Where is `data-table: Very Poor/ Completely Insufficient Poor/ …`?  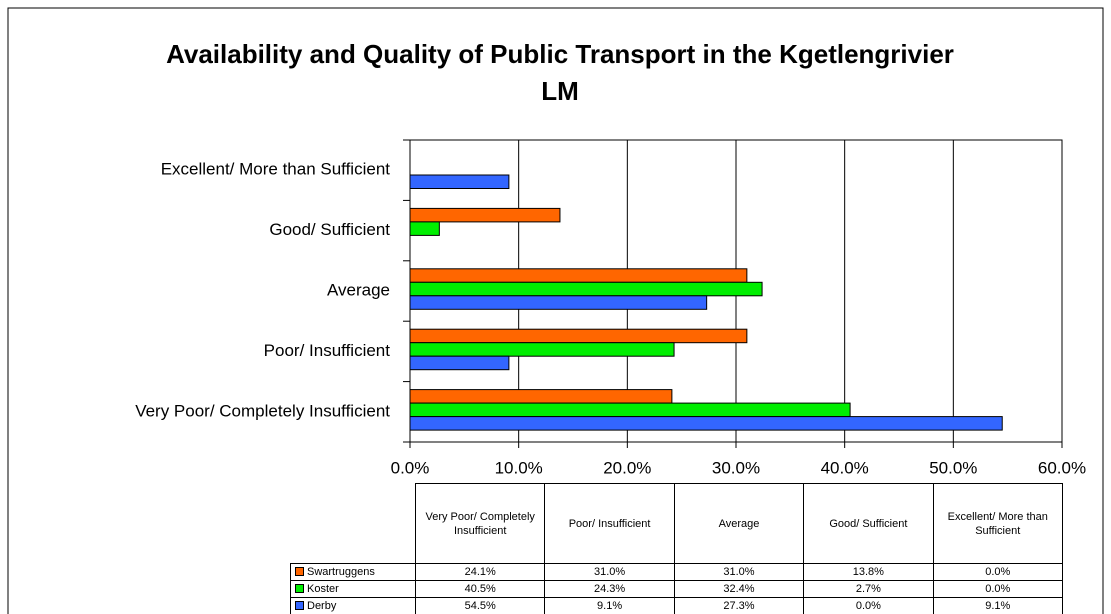
data-table: Very Poor/ Completely Insufficient Poor/ … is located at coordinates (676, 548).